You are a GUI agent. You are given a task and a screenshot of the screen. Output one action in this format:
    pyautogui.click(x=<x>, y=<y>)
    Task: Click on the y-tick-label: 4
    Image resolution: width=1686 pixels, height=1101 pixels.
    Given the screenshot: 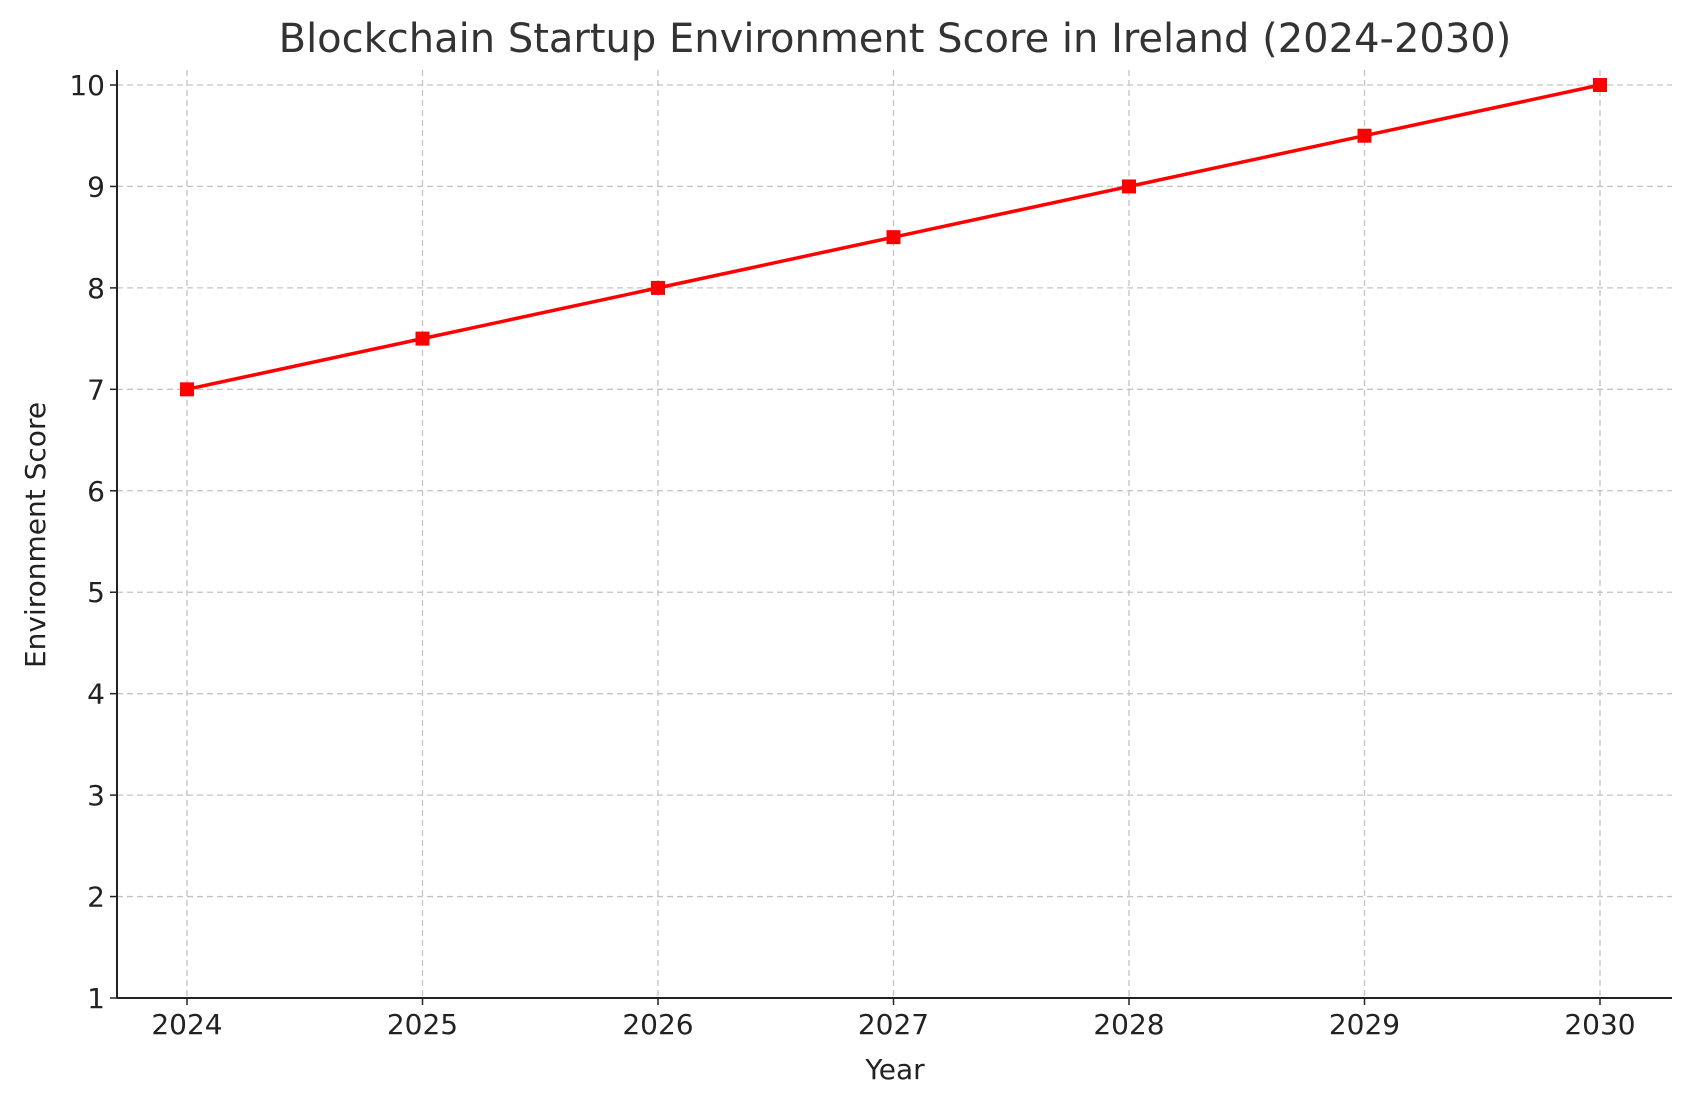 What is the action you would take?
    pyautogui.click(x=96, y=694)
    